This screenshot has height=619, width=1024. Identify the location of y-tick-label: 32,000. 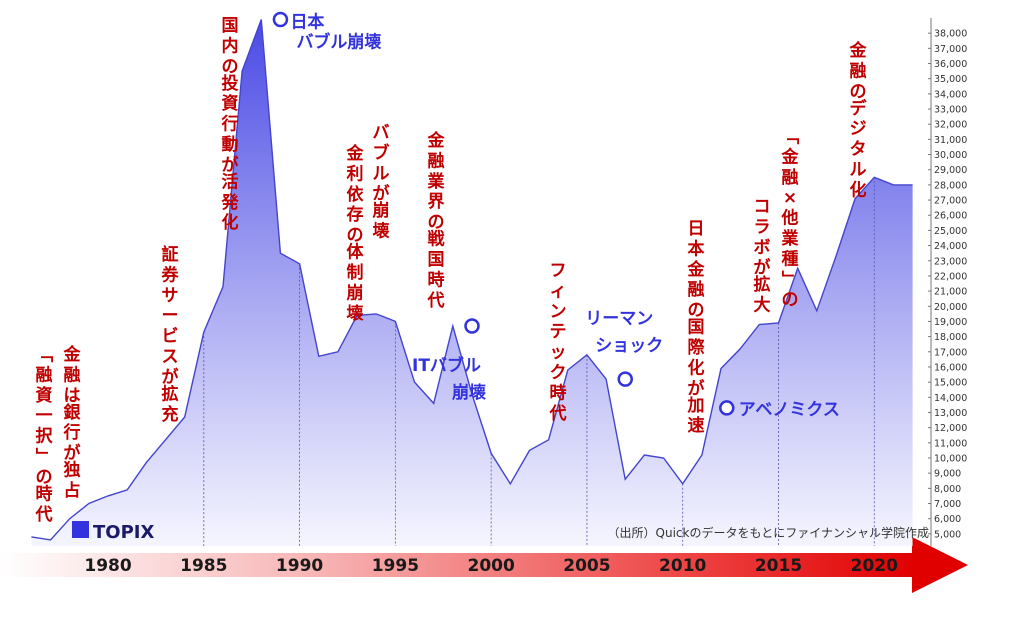
(950, 125).